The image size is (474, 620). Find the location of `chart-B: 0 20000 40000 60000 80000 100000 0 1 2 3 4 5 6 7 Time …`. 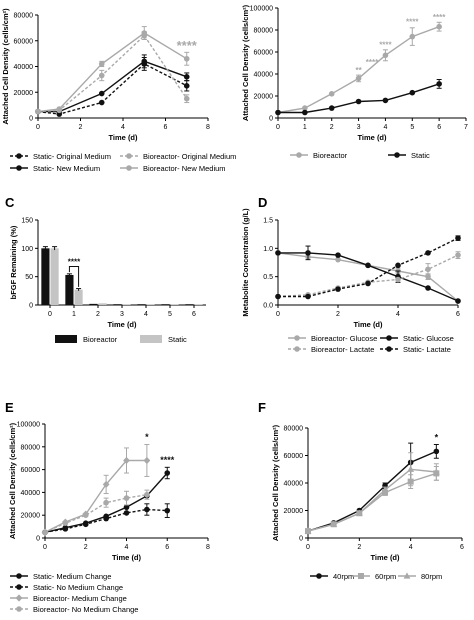

chart-B: 0 20000 40000 60000 80000 100000 0 1 2 3 4 5 6 7 Time … is located at coordinates (354, 82).